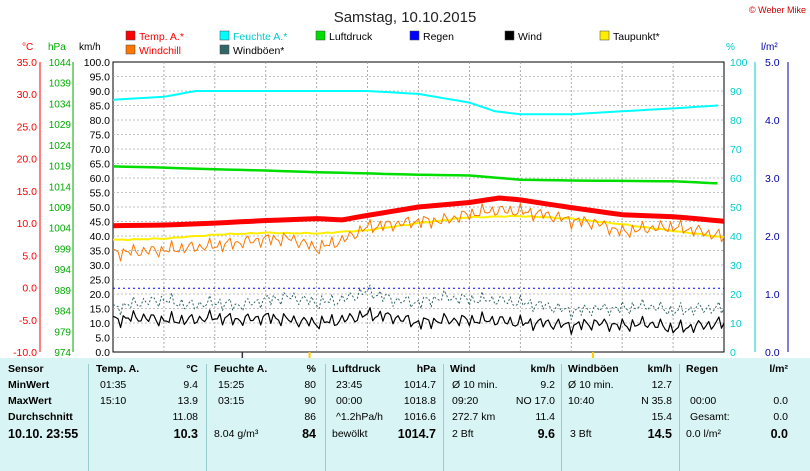 This screenshot has width=810, height=471. I want to click on temp-axis-label: °C, so click(27, 47).